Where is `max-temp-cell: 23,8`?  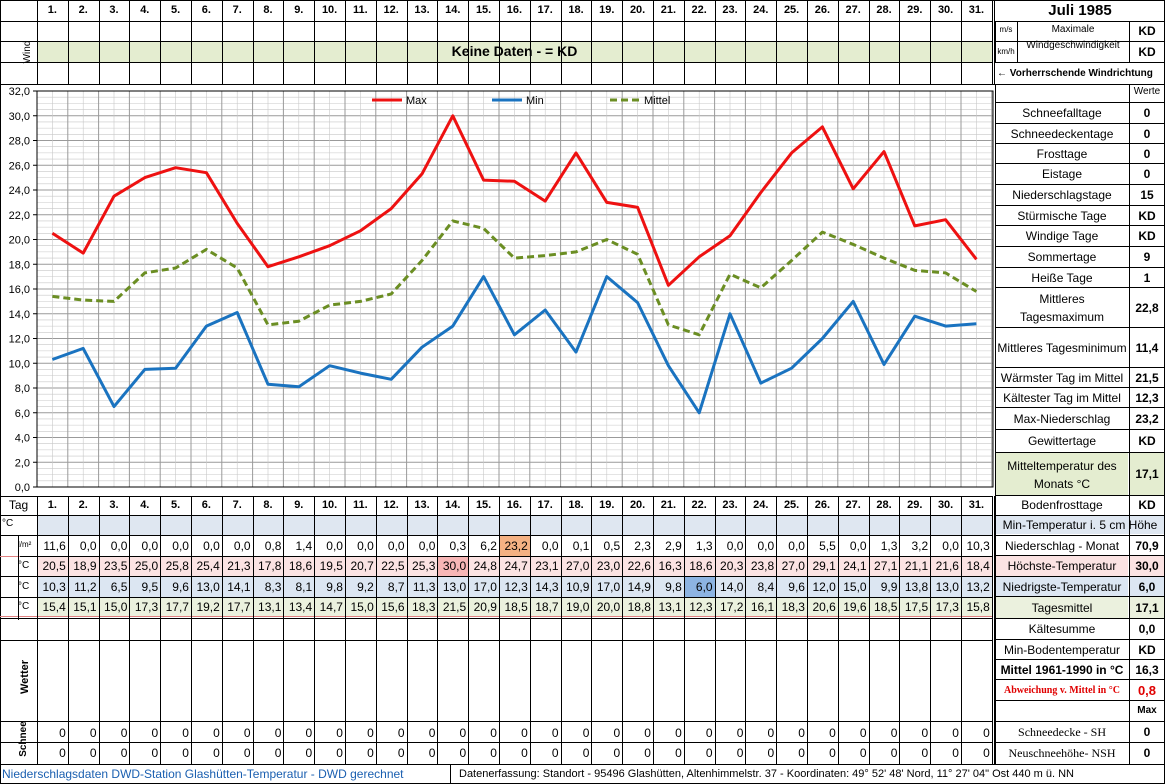 max-temp-cell: 23,8 is located at coordinates (761, 566).